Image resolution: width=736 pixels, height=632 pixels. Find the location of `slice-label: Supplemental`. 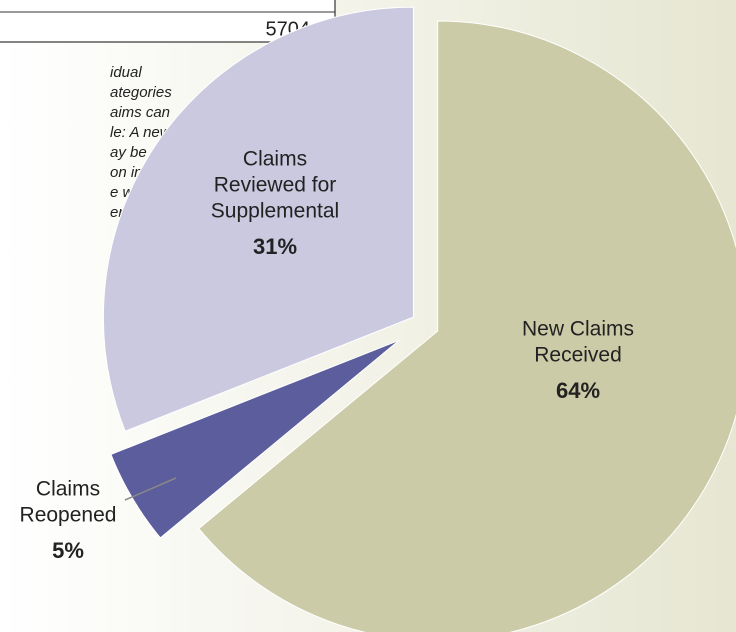

slice-label: Supplemental is located at coordinates (275, 211).